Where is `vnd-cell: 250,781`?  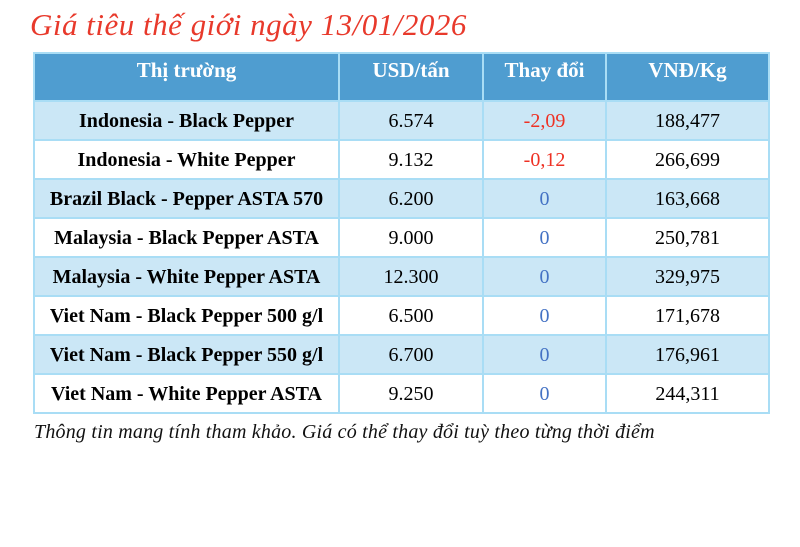 vnd-cell: 250,781 is located at coordinates (687, 237).